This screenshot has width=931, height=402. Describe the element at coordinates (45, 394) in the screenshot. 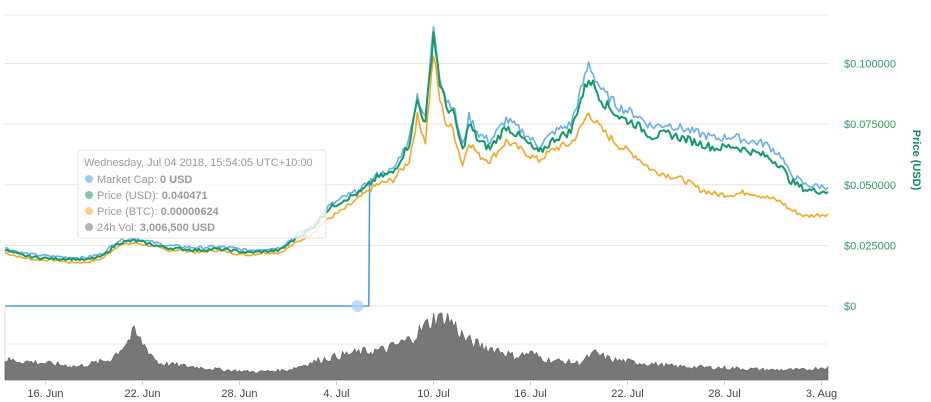

I see `x-tick-label: 16. Jun` at that location.